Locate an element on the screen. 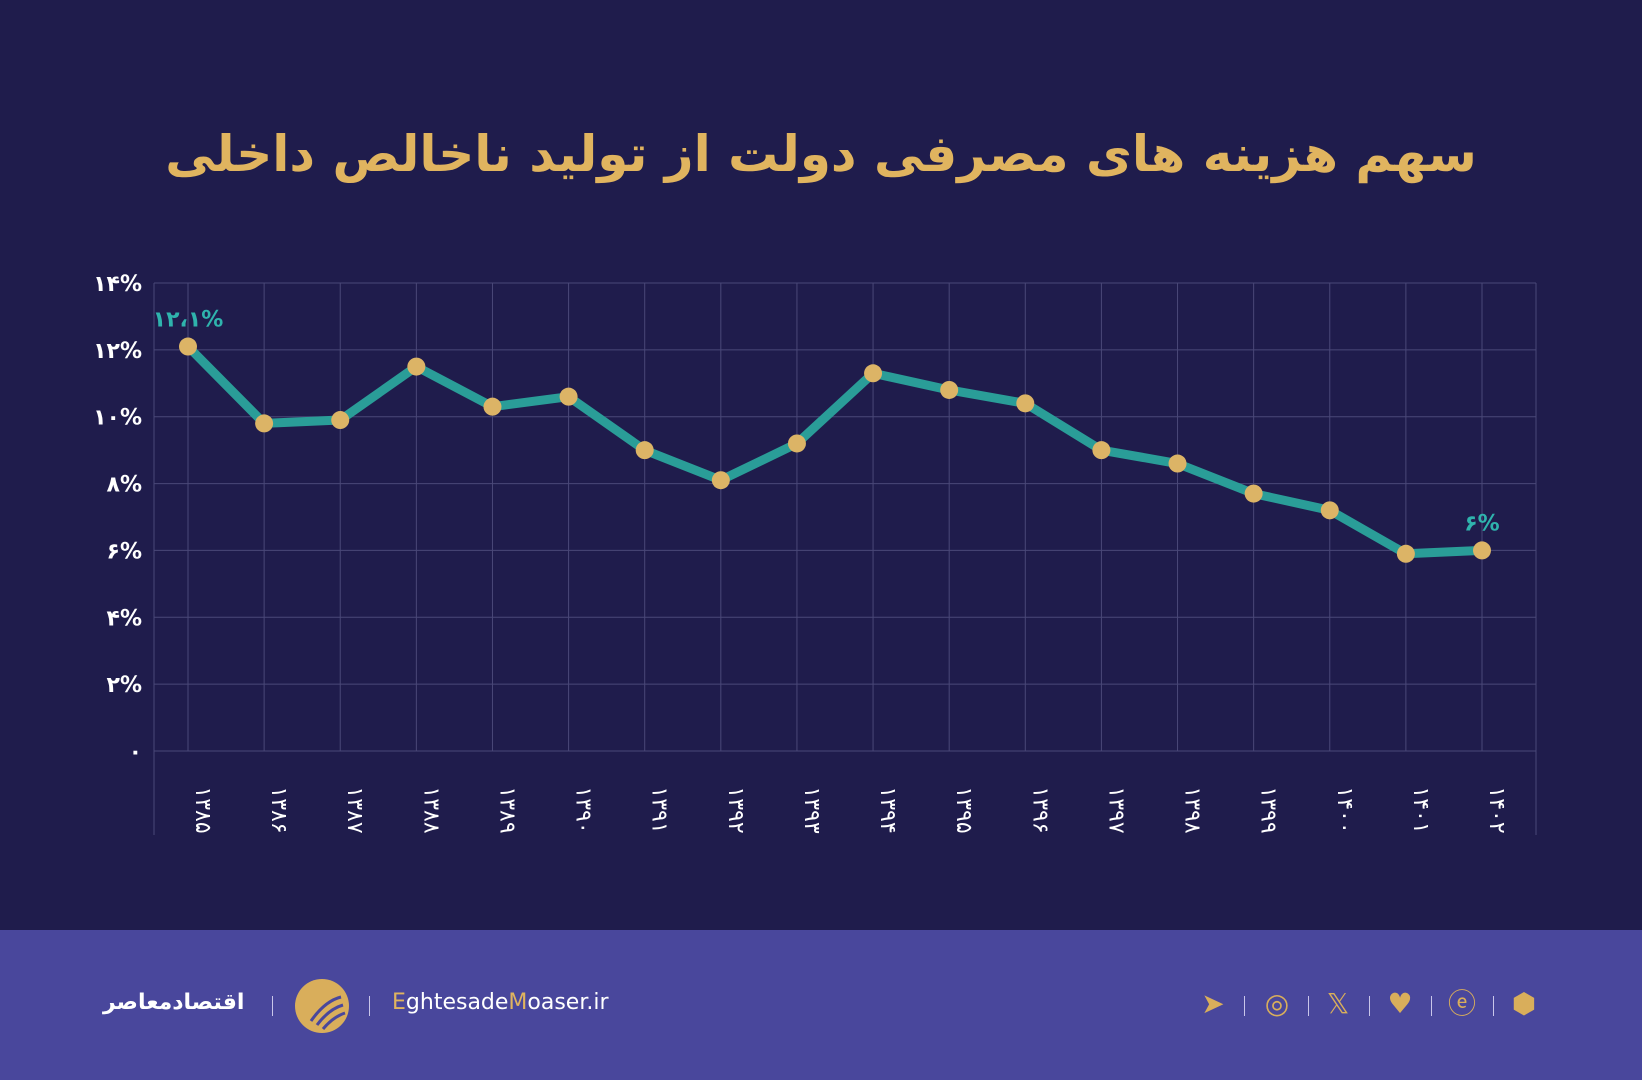 The height and width of the screenshot is (1080, 1642). x-tick-label: ۱۳۹۷ is located at coordinates (1115, 809).